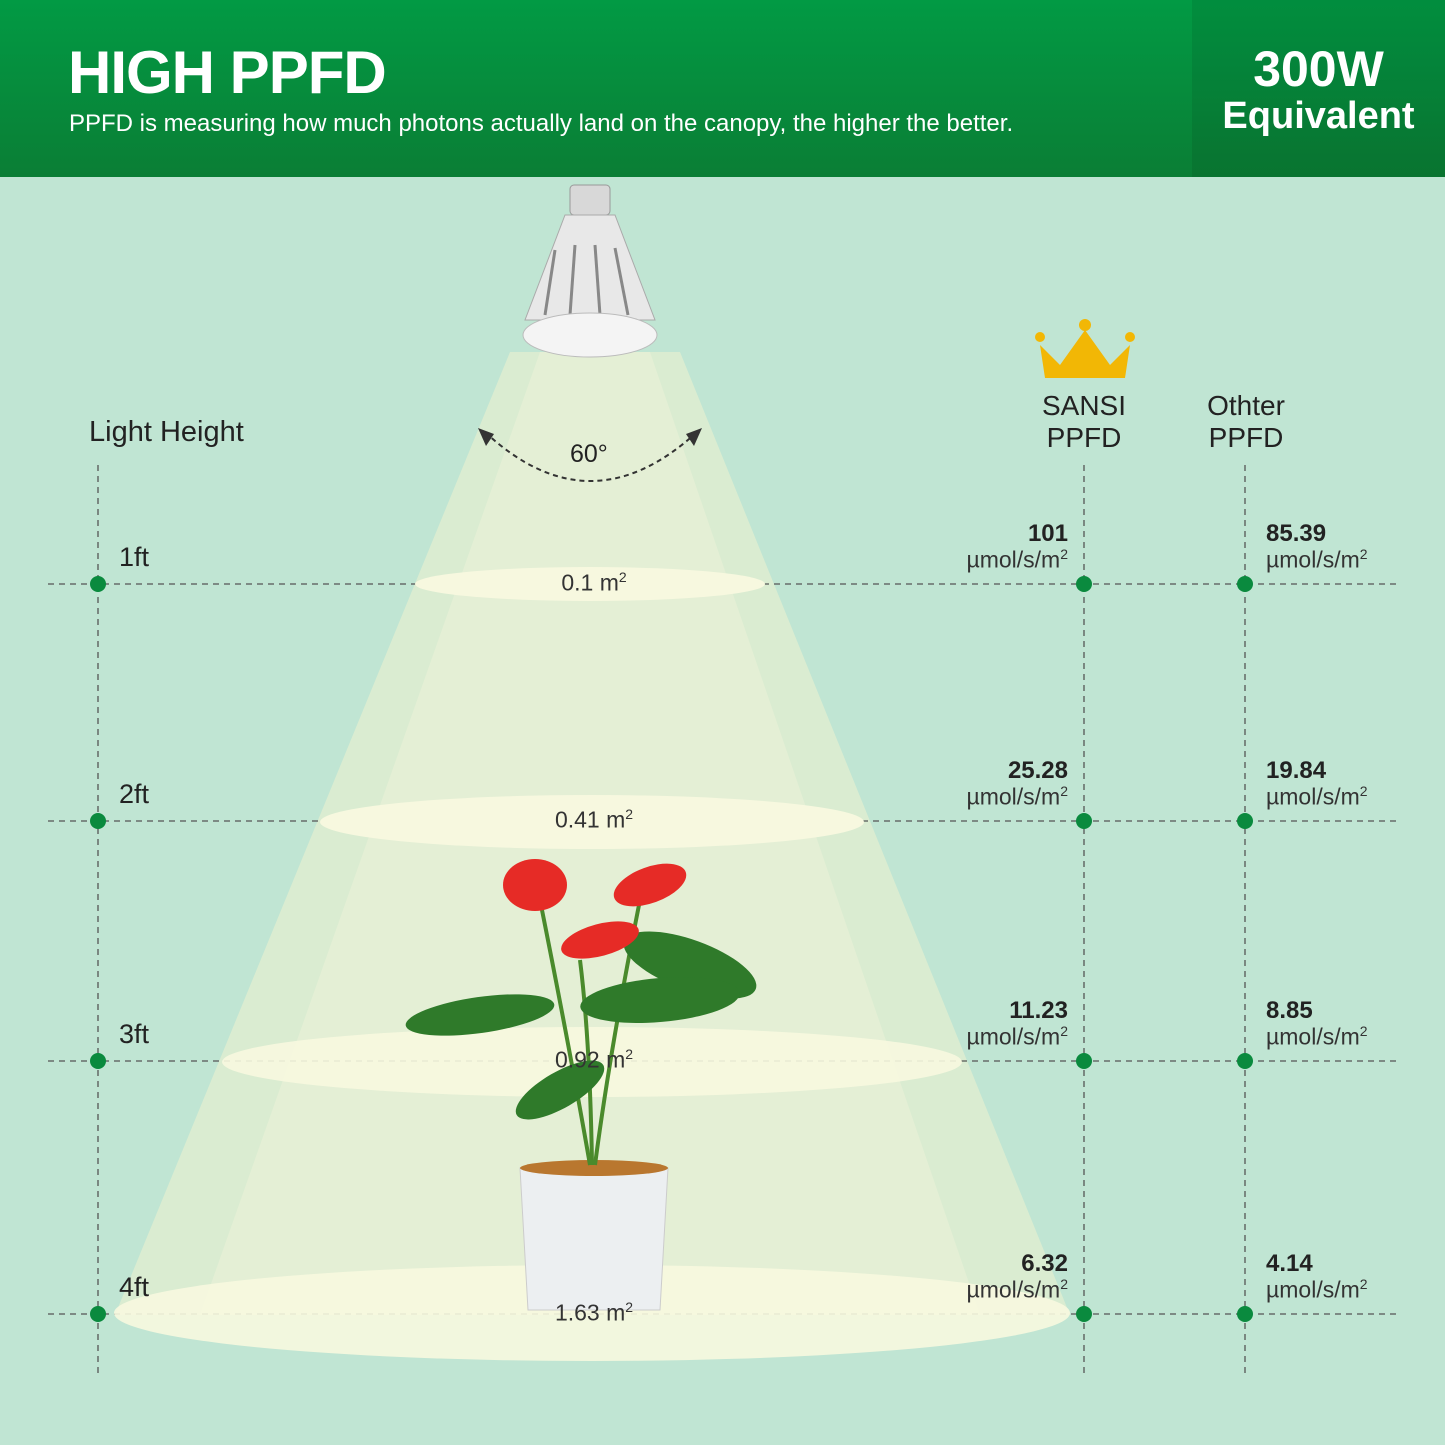 This screenshot has width=1445, height=1445. What do you see at coordinates (227, 72) in the screenshot?
I see `page-title: HIGH PPFD` at bounding box center [227, 72].